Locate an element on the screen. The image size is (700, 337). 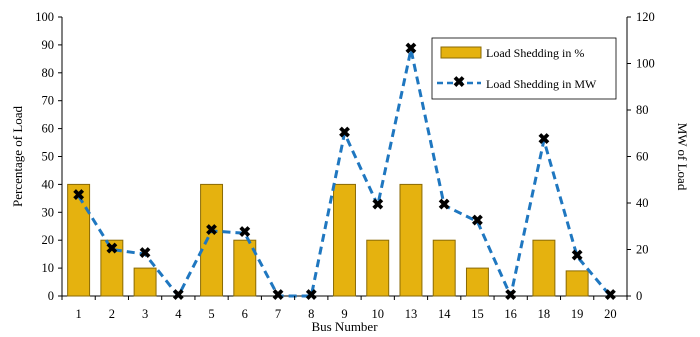
left-tick-label: 90 is located at coordinates (48, 45).